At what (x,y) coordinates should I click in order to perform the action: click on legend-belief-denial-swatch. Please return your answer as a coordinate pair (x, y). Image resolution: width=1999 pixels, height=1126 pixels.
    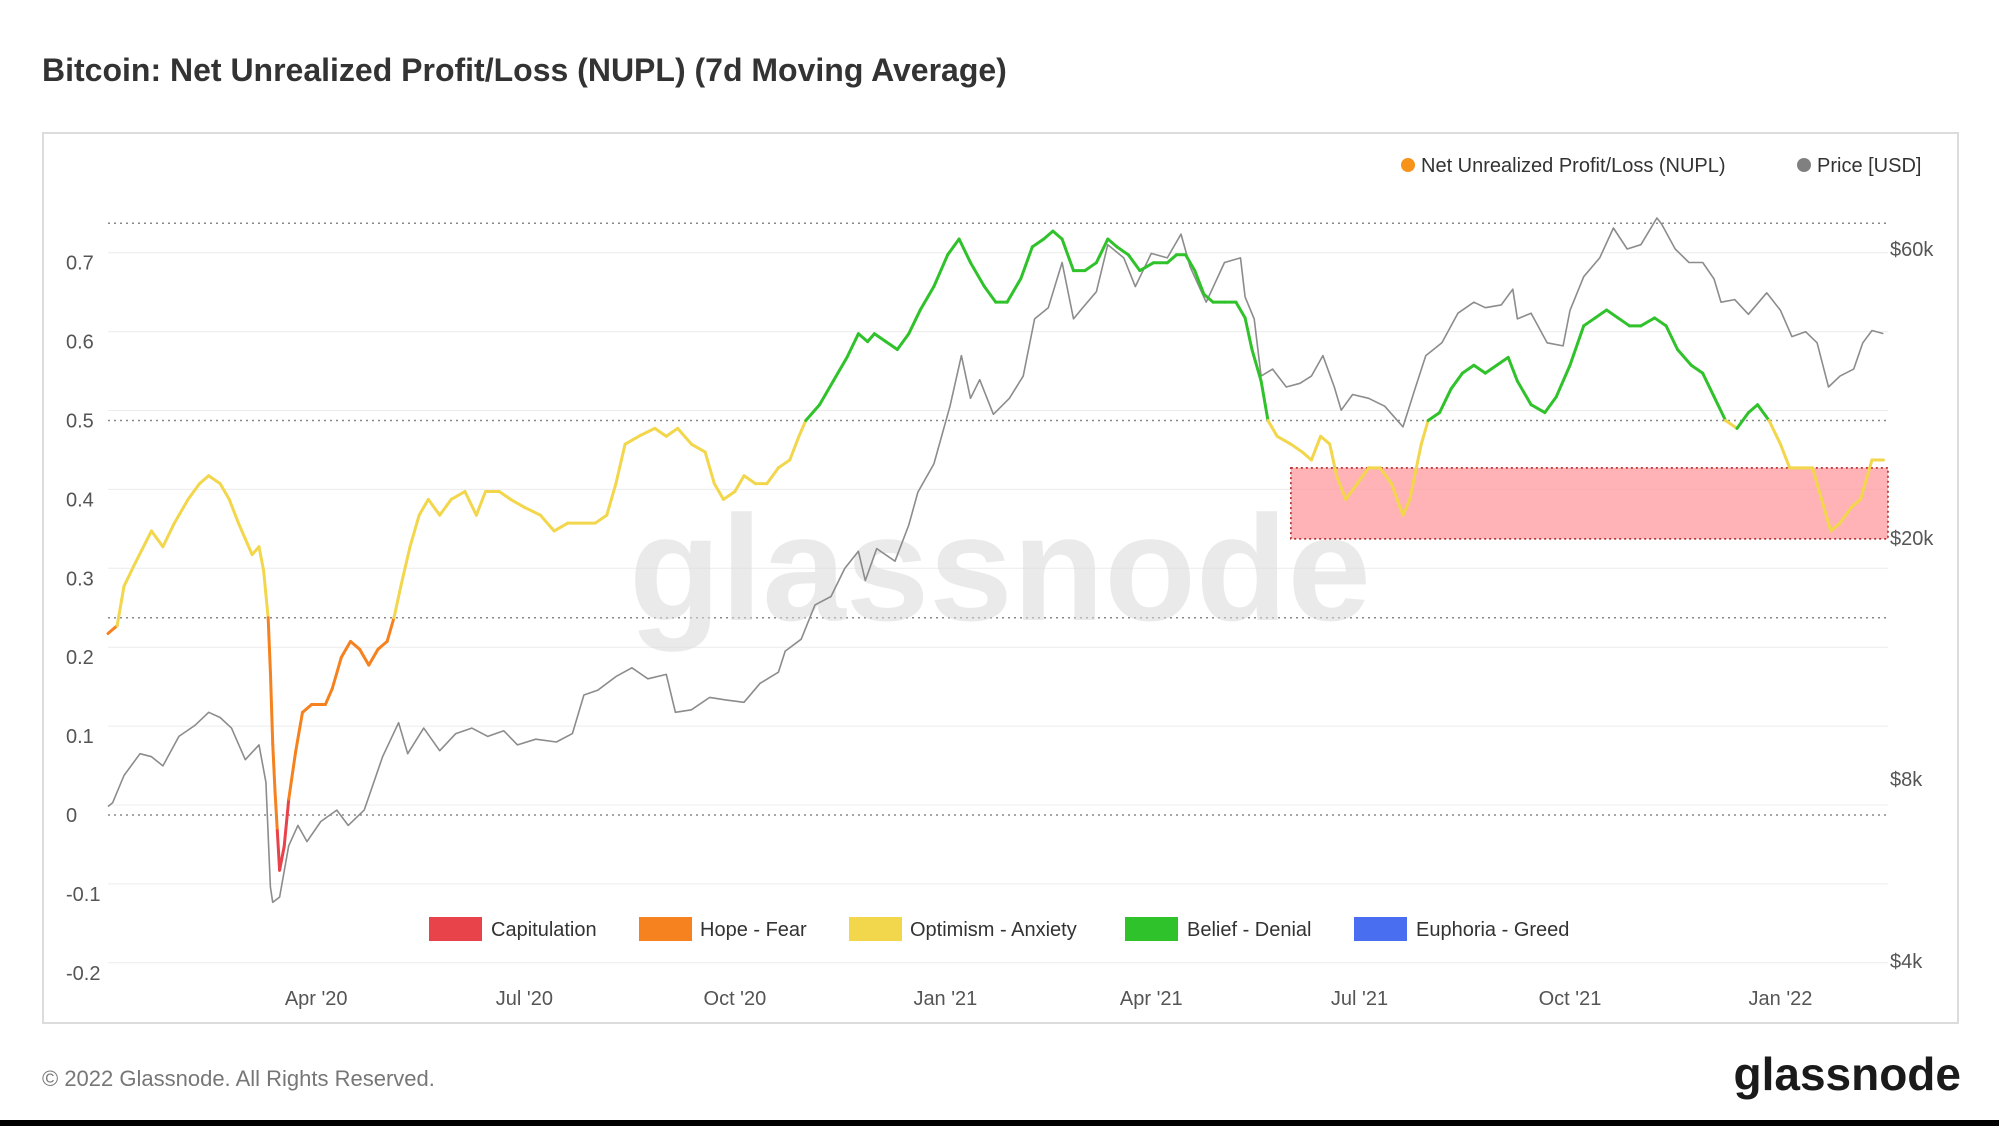
    Looking at the image, I should click on (1151, 929).